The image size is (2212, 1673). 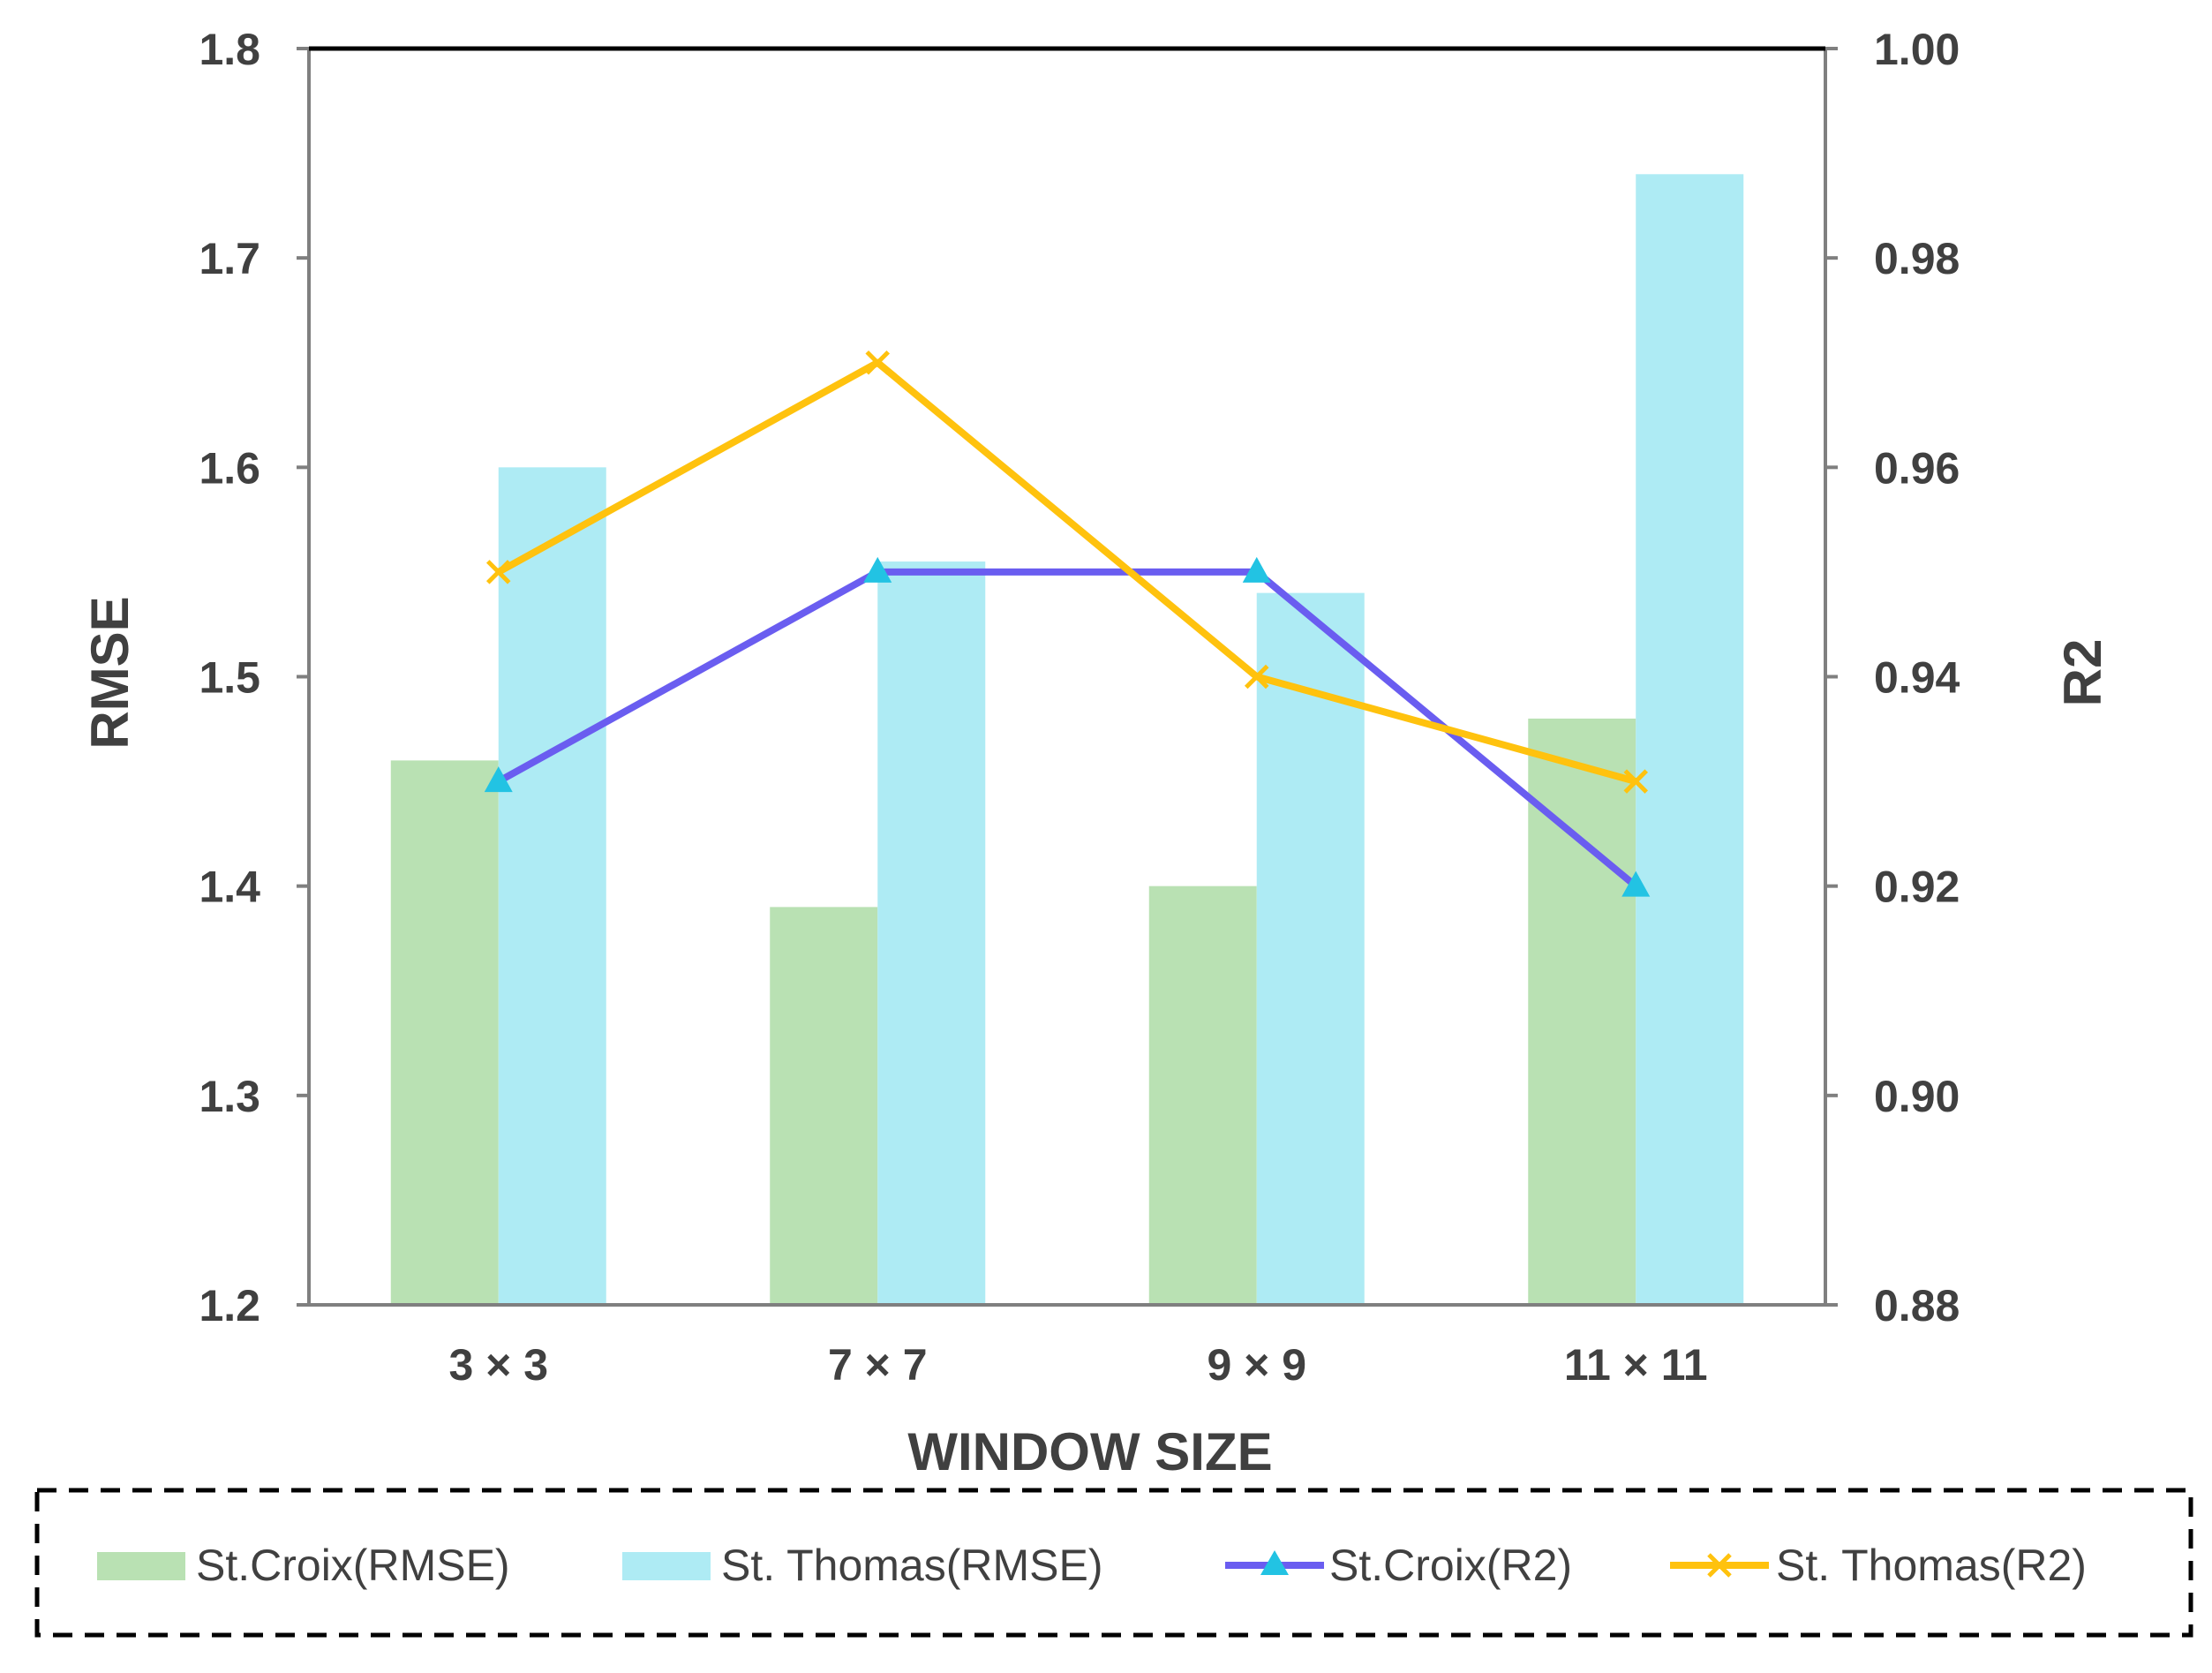 I want to click on y-tick-label: 1.8, so click(x=229, y=49).